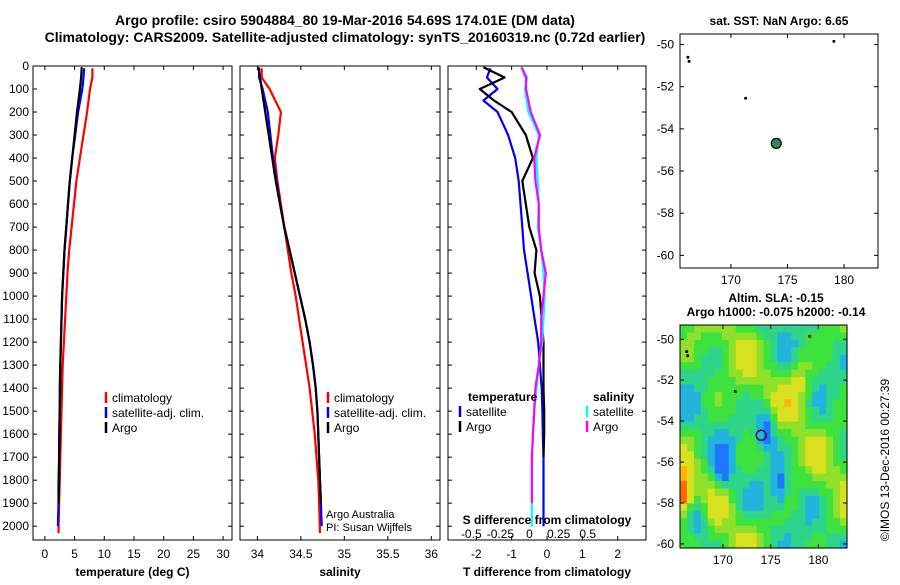  Describe the element at coordinates (503, 397) in the screenshot. I see `legend-title: temperature` at that location.